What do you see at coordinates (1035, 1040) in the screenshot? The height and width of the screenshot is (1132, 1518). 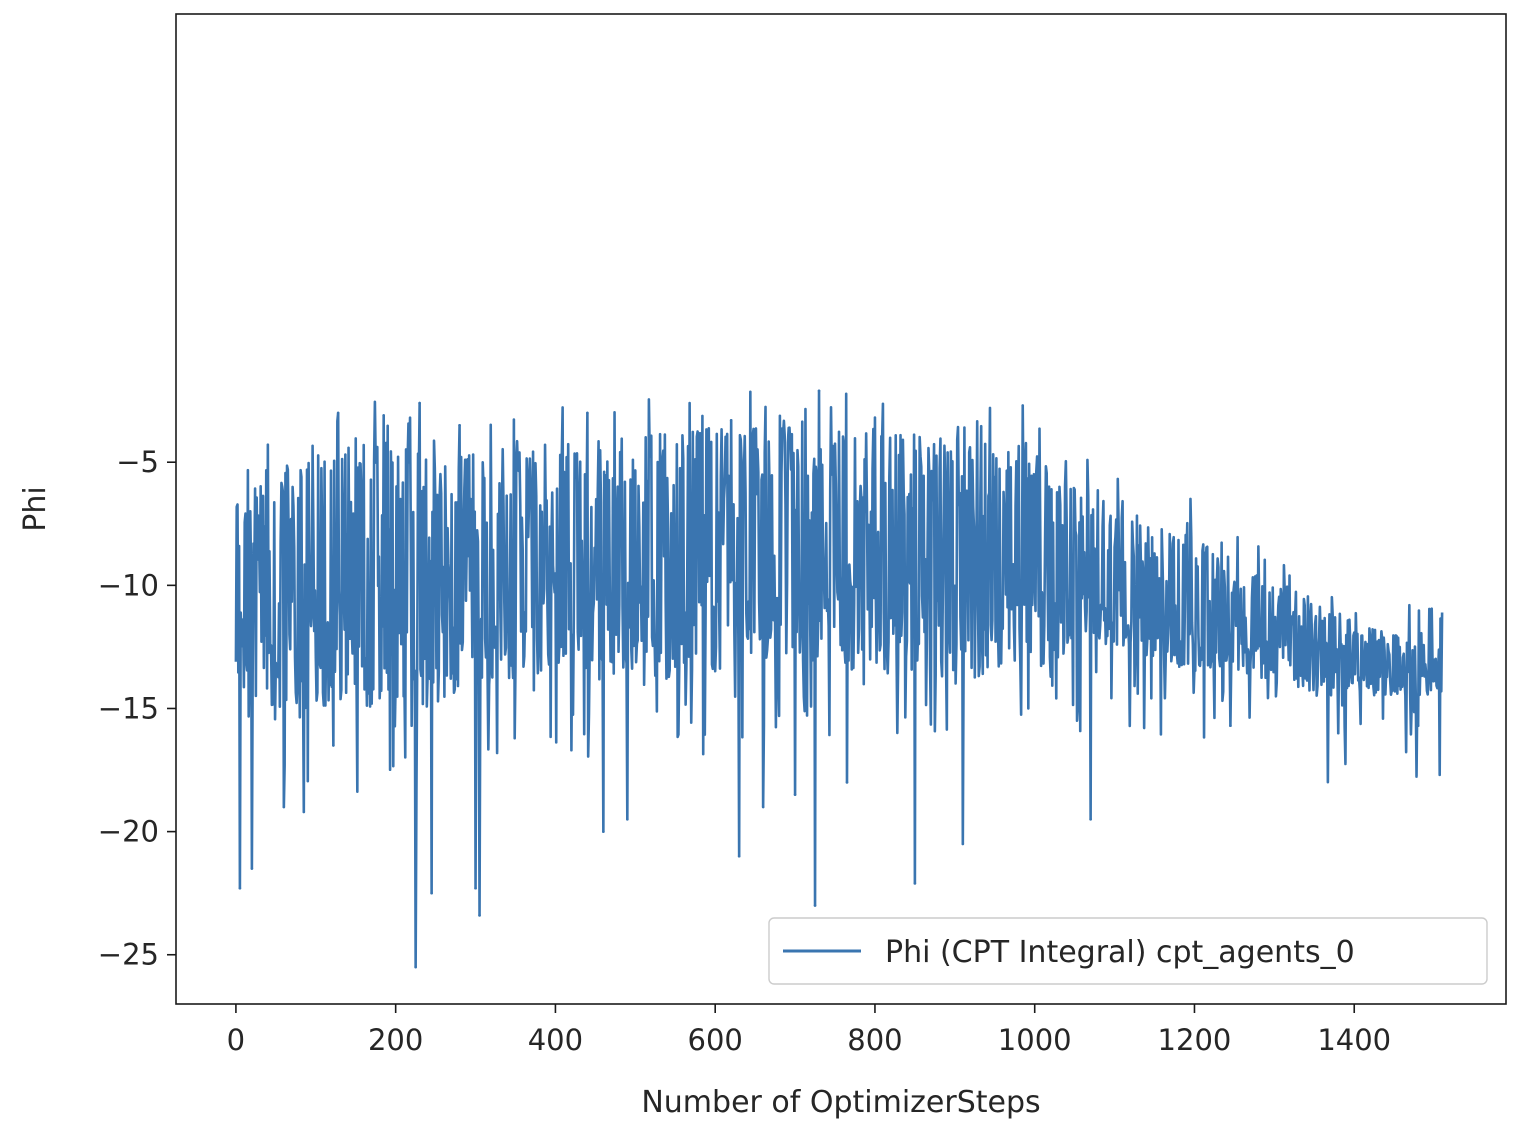 I see `x-tick-label: 1000` at bounding box center [1035, 1040].